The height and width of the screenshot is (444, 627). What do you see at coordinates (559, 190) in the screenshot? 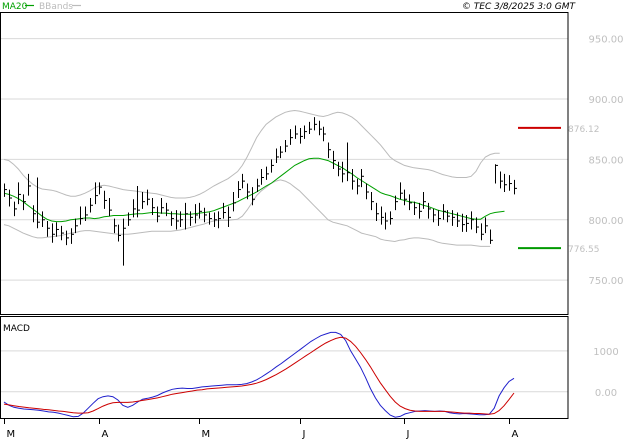
I see `price-levels: 876.12 776.55` at bounding box center [559, 190].